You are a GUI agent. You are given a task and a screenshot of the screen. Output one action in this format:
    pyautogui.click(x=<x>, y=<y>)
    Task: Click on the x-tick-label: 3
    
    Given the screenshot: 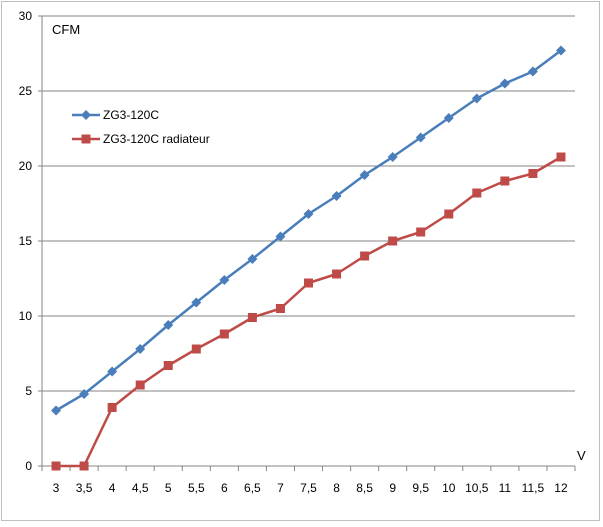 What is the action you would take?
    pyautogui.click(x=56, y=488)
    